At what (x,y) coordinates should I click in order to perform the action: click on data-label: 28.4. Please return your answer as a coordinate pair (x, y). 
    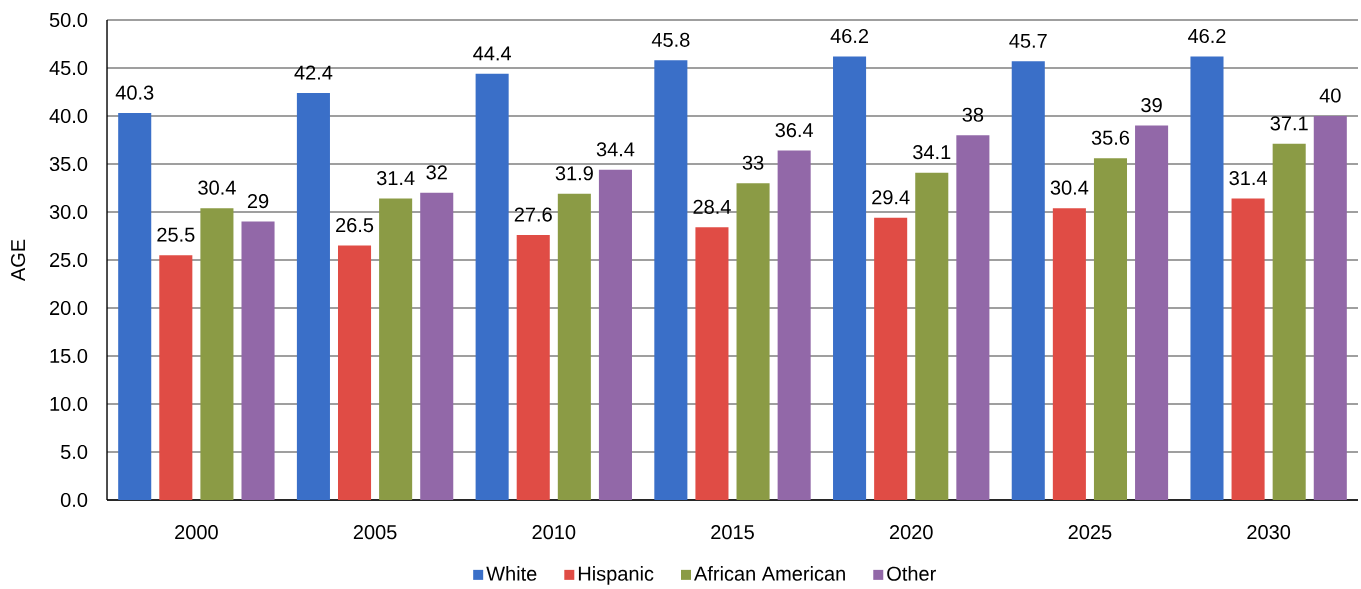
    Looking at the image, I should click on (712, 206).